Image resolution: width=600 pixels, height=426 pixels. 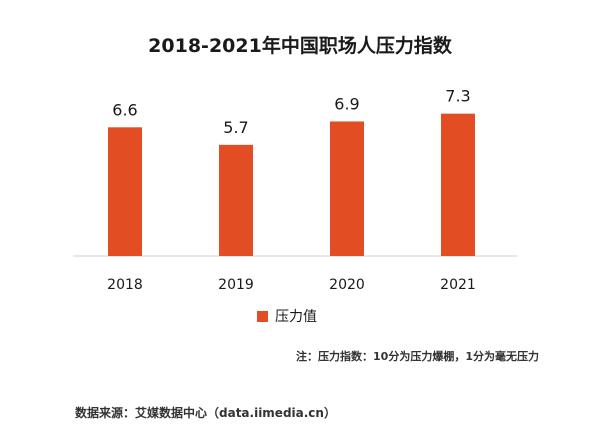 I want to click on x-tick-label-2019: 2019, so click(x=236, y=285).